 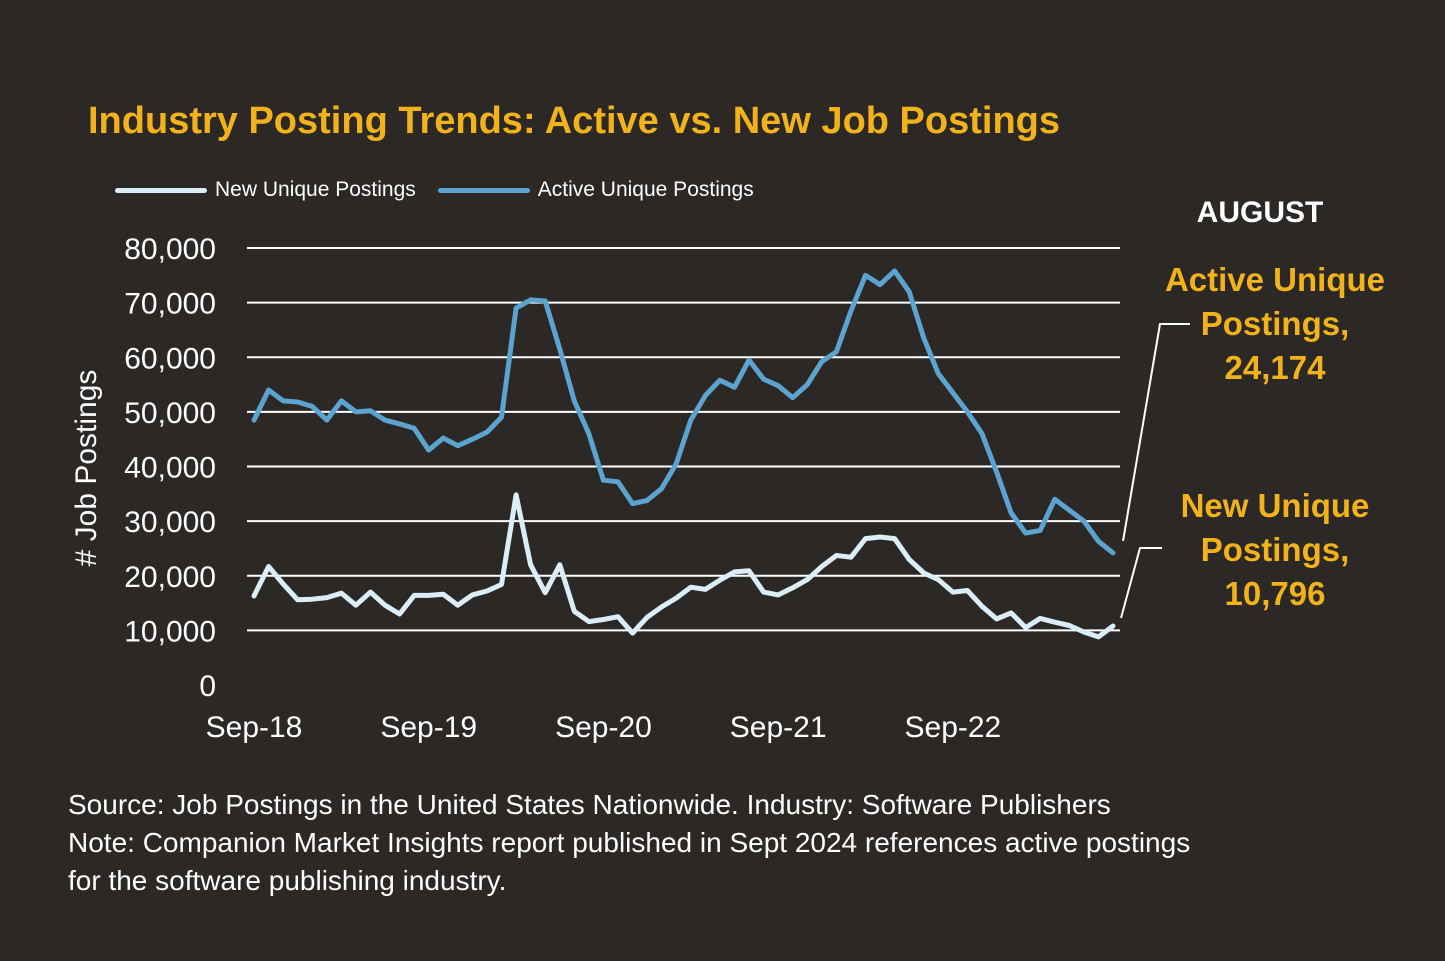 I want to click on legend-label-active: Active Unique Postings, so click(x=645, y=189).